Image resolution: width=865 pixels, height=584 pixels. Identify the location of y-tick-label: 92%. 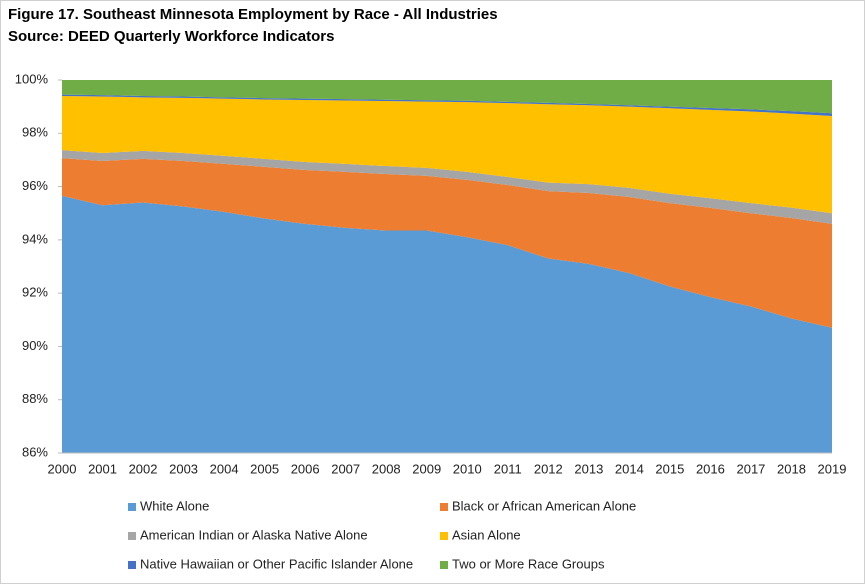
(35, 292).